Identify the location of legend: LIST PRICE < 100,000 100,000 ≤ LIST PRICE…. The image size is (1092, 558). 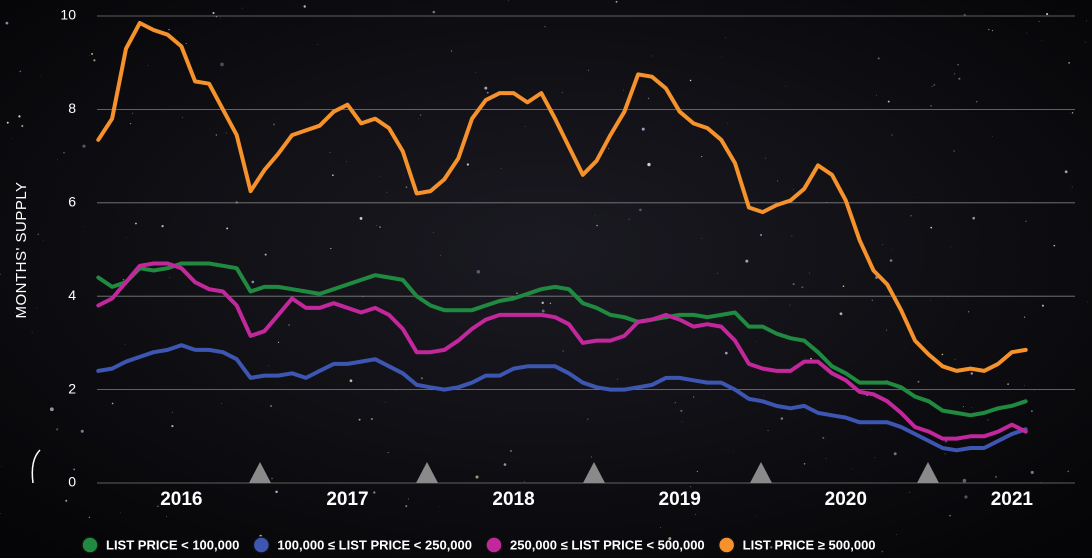
(478, 545).